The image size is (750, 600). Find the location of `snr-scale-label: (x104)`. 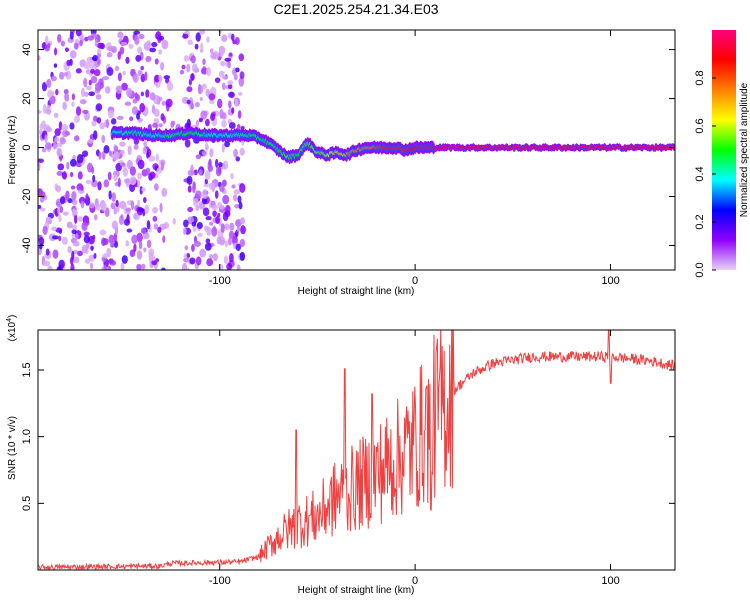

snr-scale-label: (x104) is located at coordinates (12, 328).